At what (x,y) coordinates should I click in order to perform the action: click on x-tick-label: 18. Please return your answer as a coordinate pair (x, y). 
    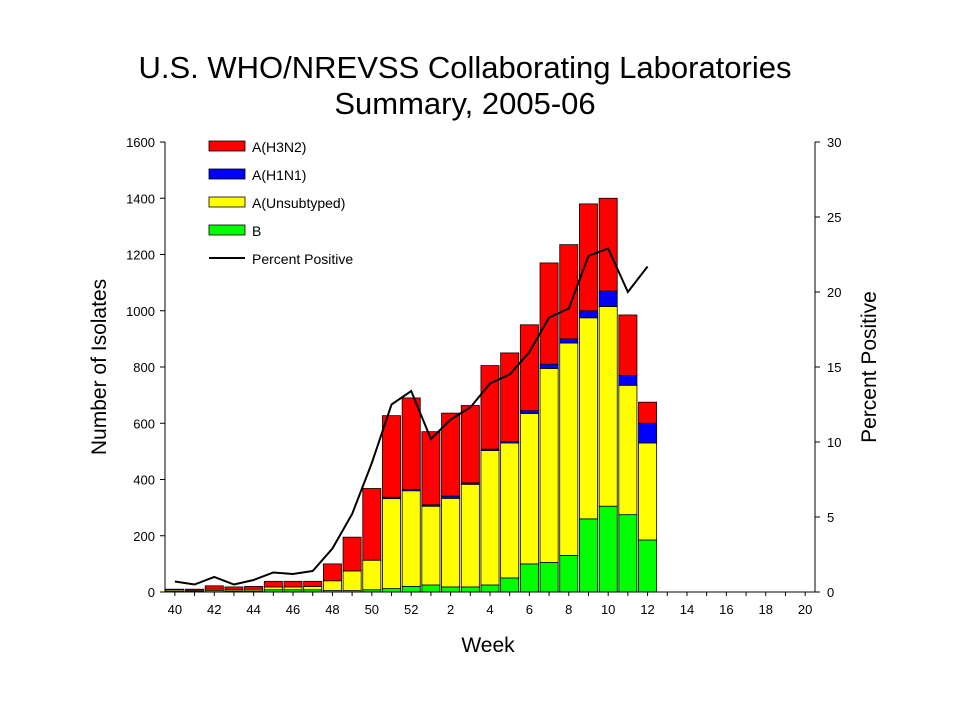
    Looking at the image, I should click on (766, 609).